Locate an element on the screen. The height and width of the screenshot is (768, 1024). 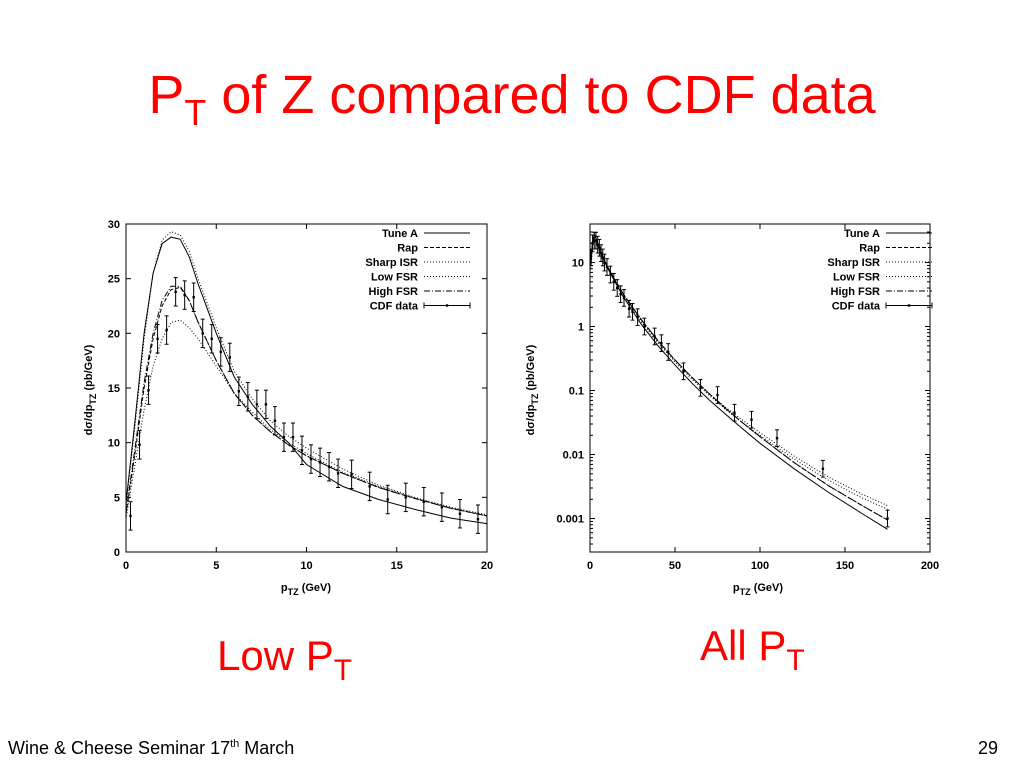
title-main: P is located at coordinates (166, 95).